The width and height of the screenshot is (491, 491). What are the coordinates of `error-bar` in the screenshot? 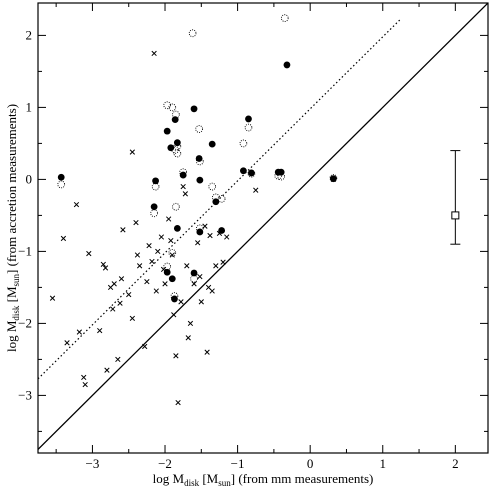 It's located at (455, 197).